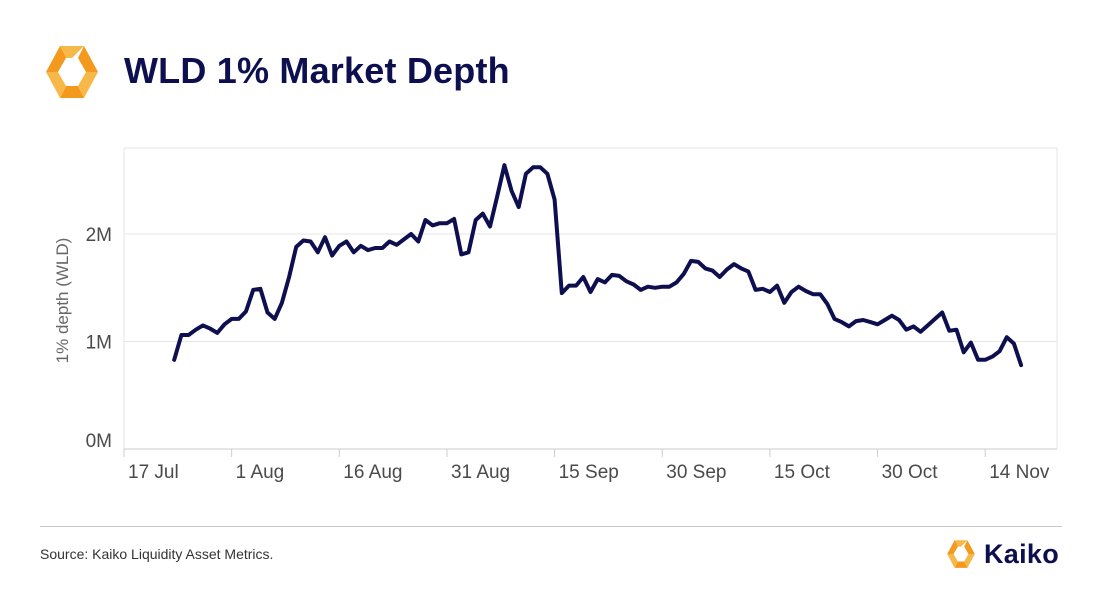 This screenshot has width=1100, height=595. Describe the element at coordinates (480, 472) in the screenshot. I see `x-tick-label: 31 Aug` at that location.